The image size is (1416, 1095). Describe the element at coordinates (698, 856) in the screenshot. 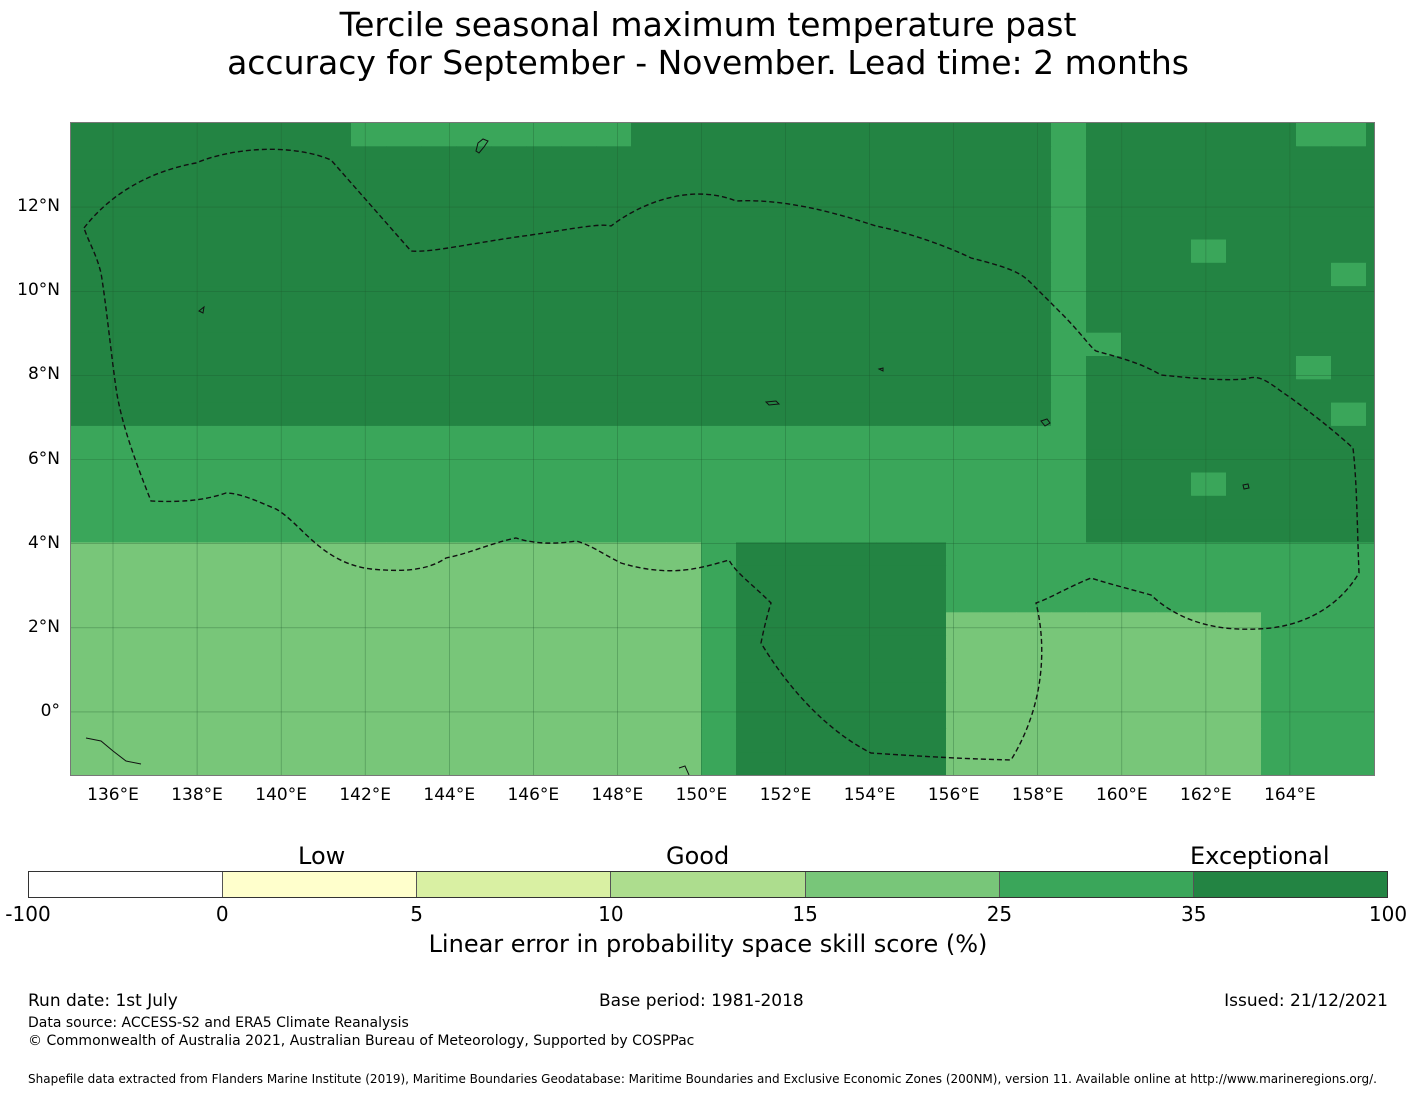

I see `colorbar-category-good: Good` at that location.